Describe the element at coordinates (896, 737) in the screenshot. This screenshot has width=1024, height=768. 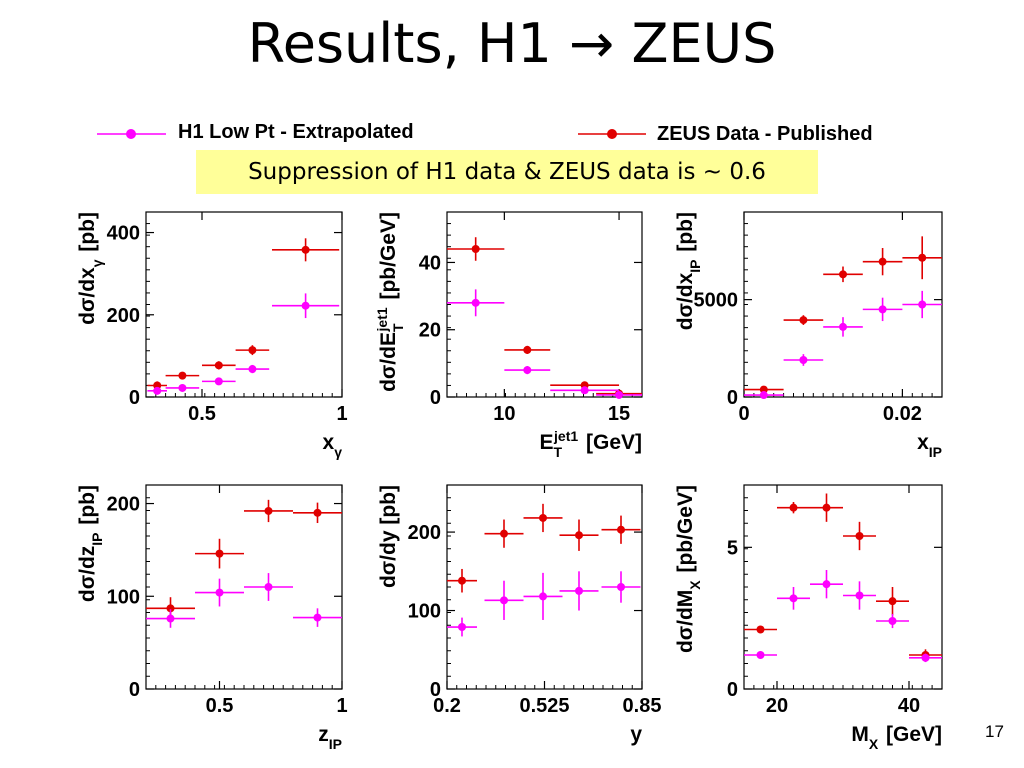
I see `x-axis-label: MX [GeV]` at that location.